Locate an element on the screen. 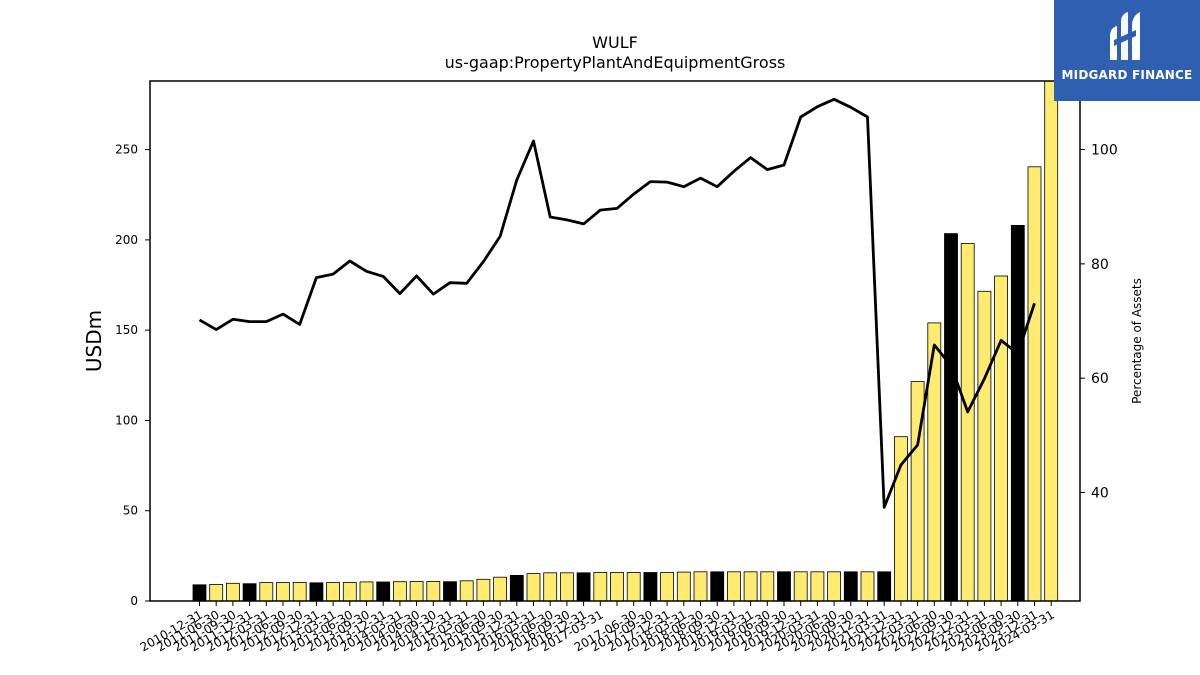 This screenshot has width=1200, height=675. brand-logo: MIDGARD FINANCE is located at coordinates (1127, 50).